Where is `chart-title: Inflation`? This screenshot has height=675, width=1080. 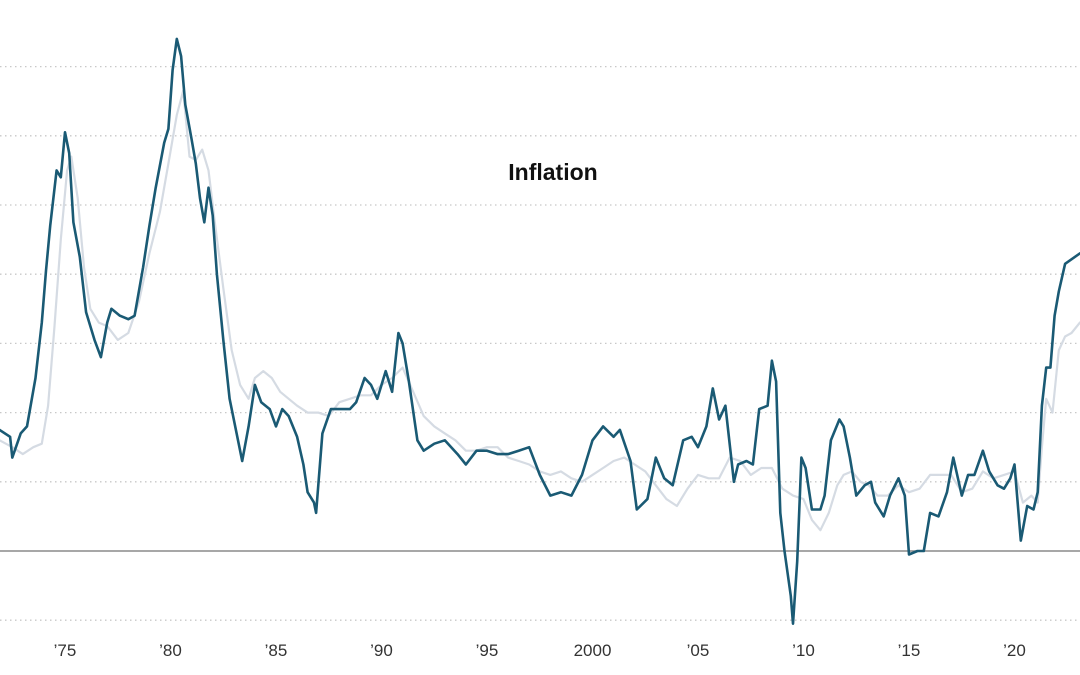
chart-title: Inflation is located at coordinates (552, 172).